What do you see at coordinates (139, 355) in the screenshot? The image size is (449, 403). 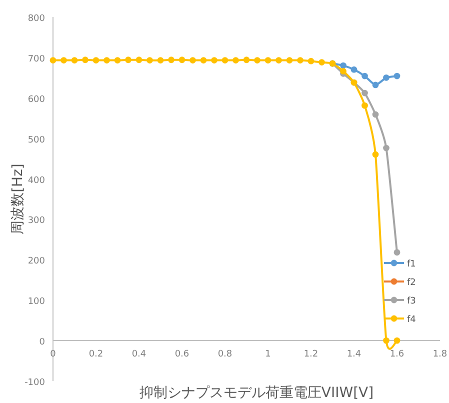 I see `x-tick-label: 0.4` at bounding box center [139, 355].